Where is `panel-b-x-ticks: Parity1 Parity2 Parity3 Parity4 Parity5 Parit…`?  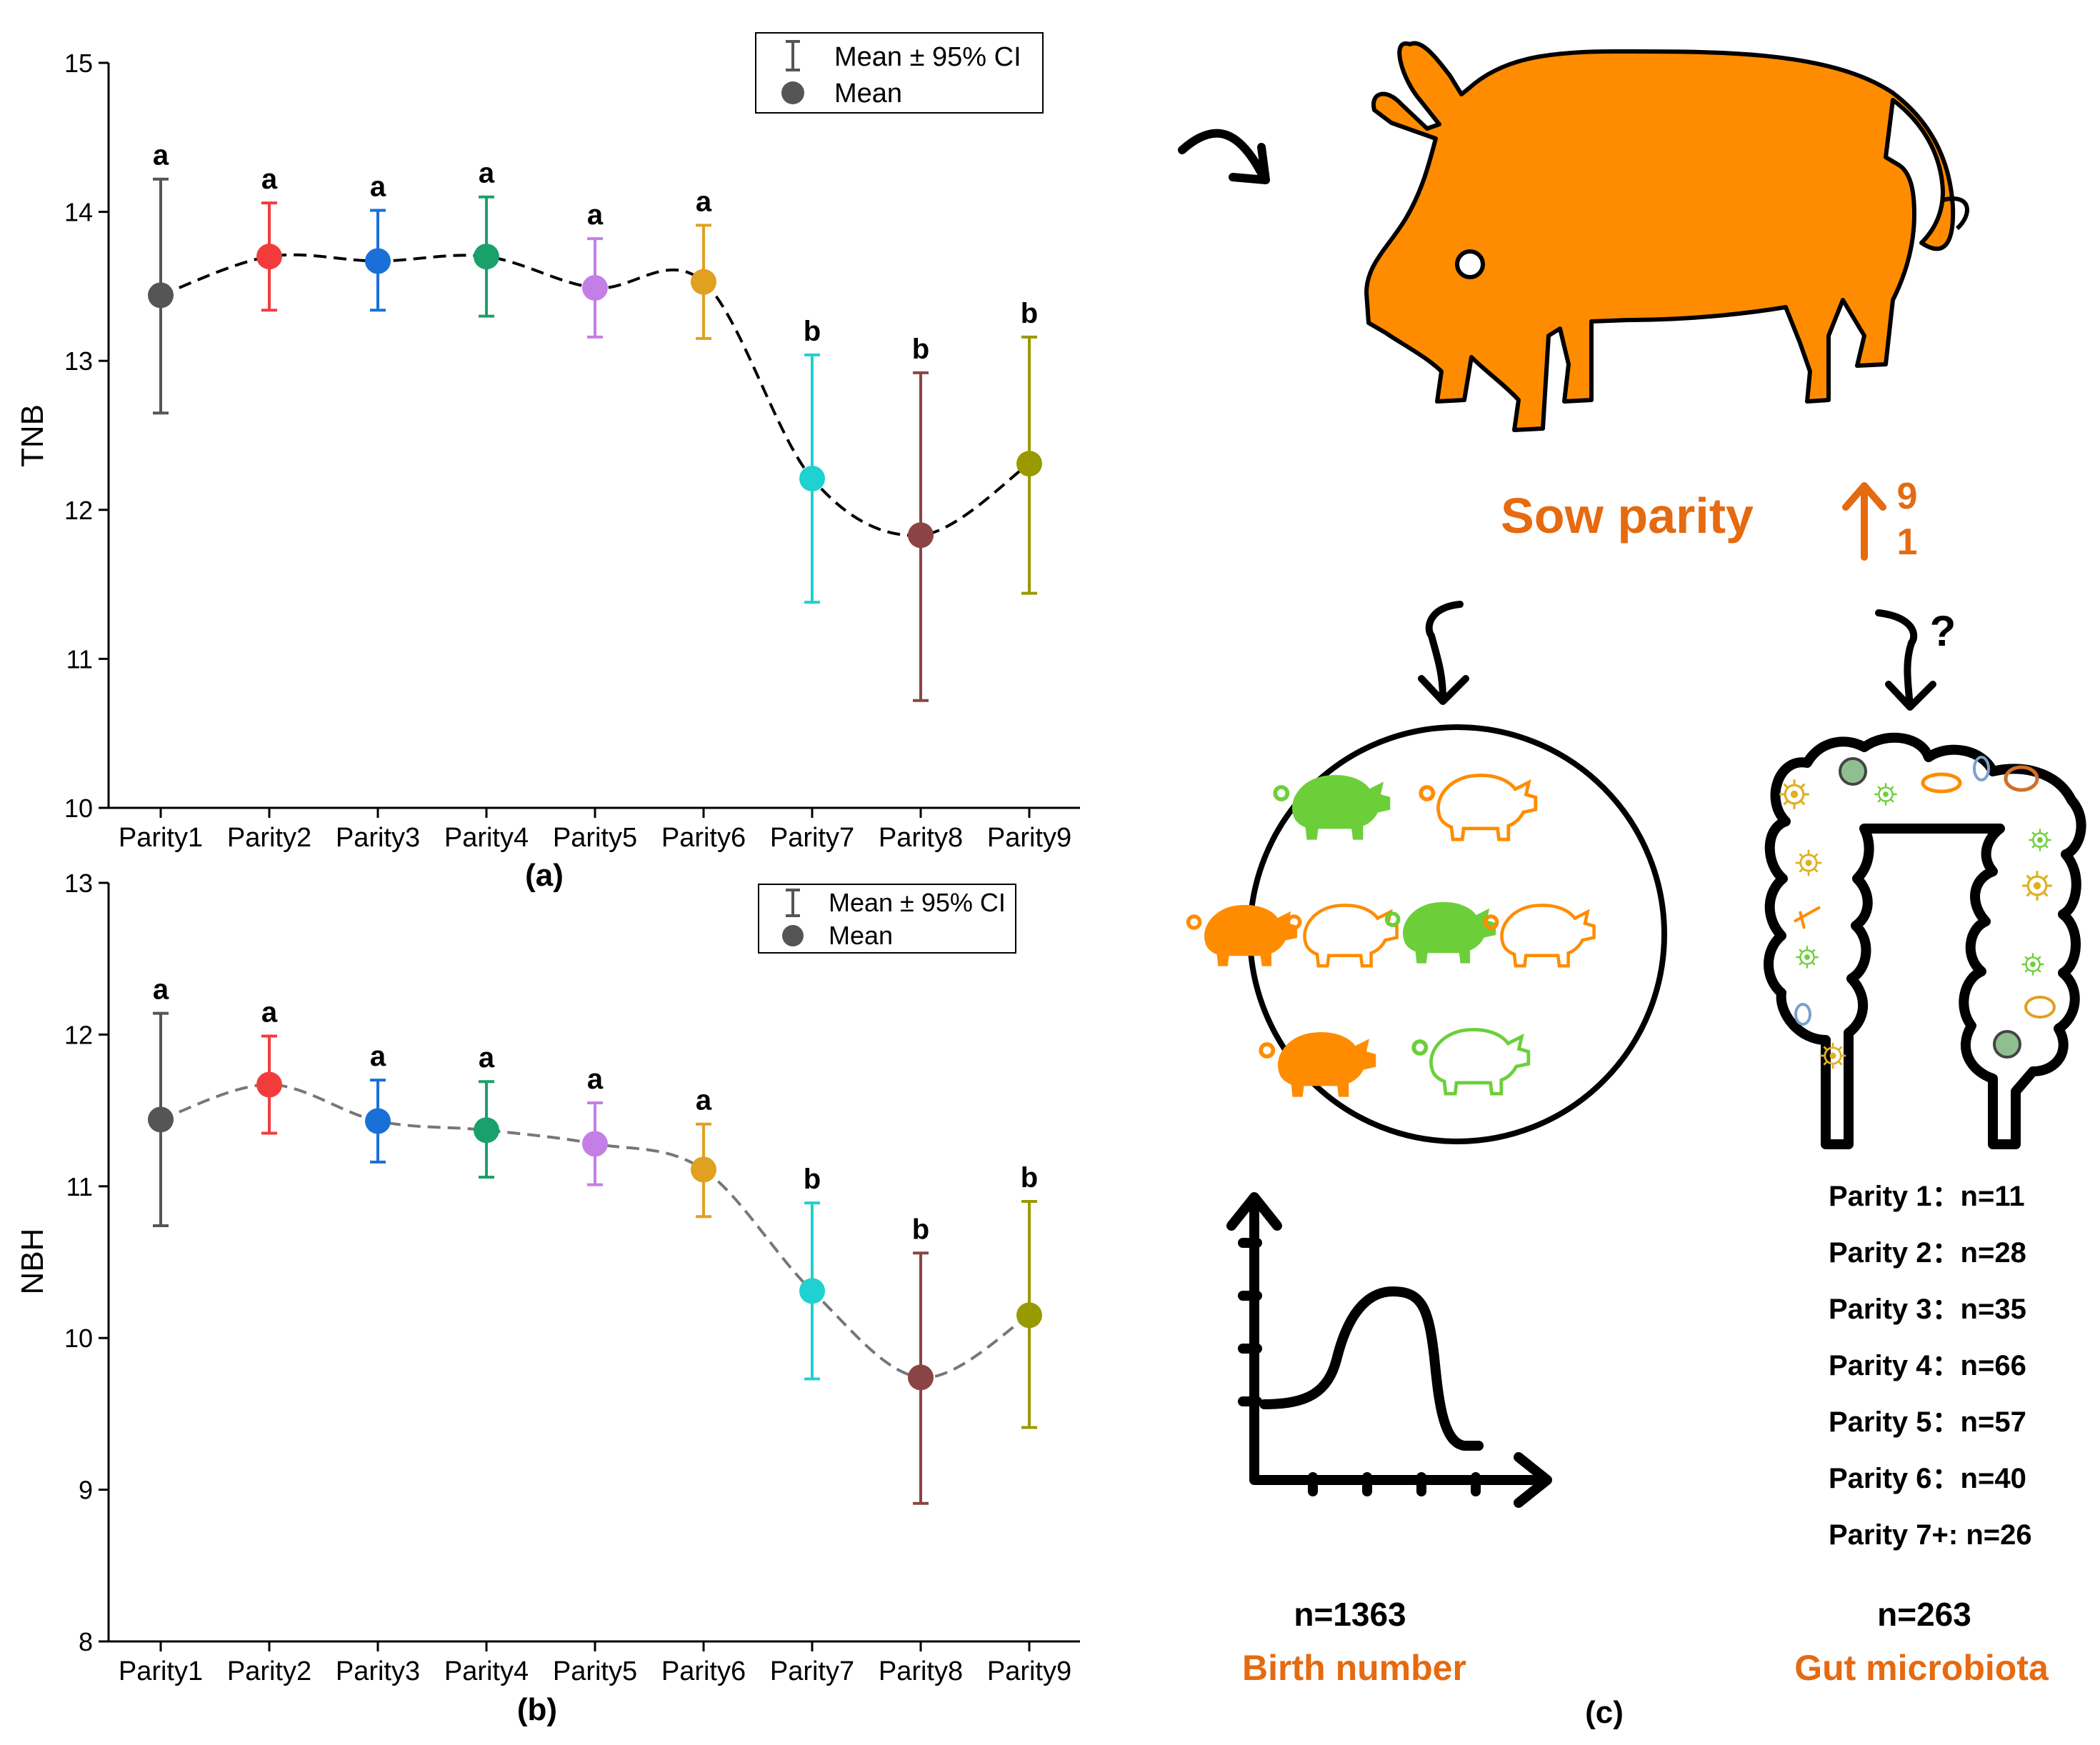 panel-b-x-ticks: Parity1 Parity2 Parity3 Parity4 Parity5 Parit… is located at coordinates (595, 1663).